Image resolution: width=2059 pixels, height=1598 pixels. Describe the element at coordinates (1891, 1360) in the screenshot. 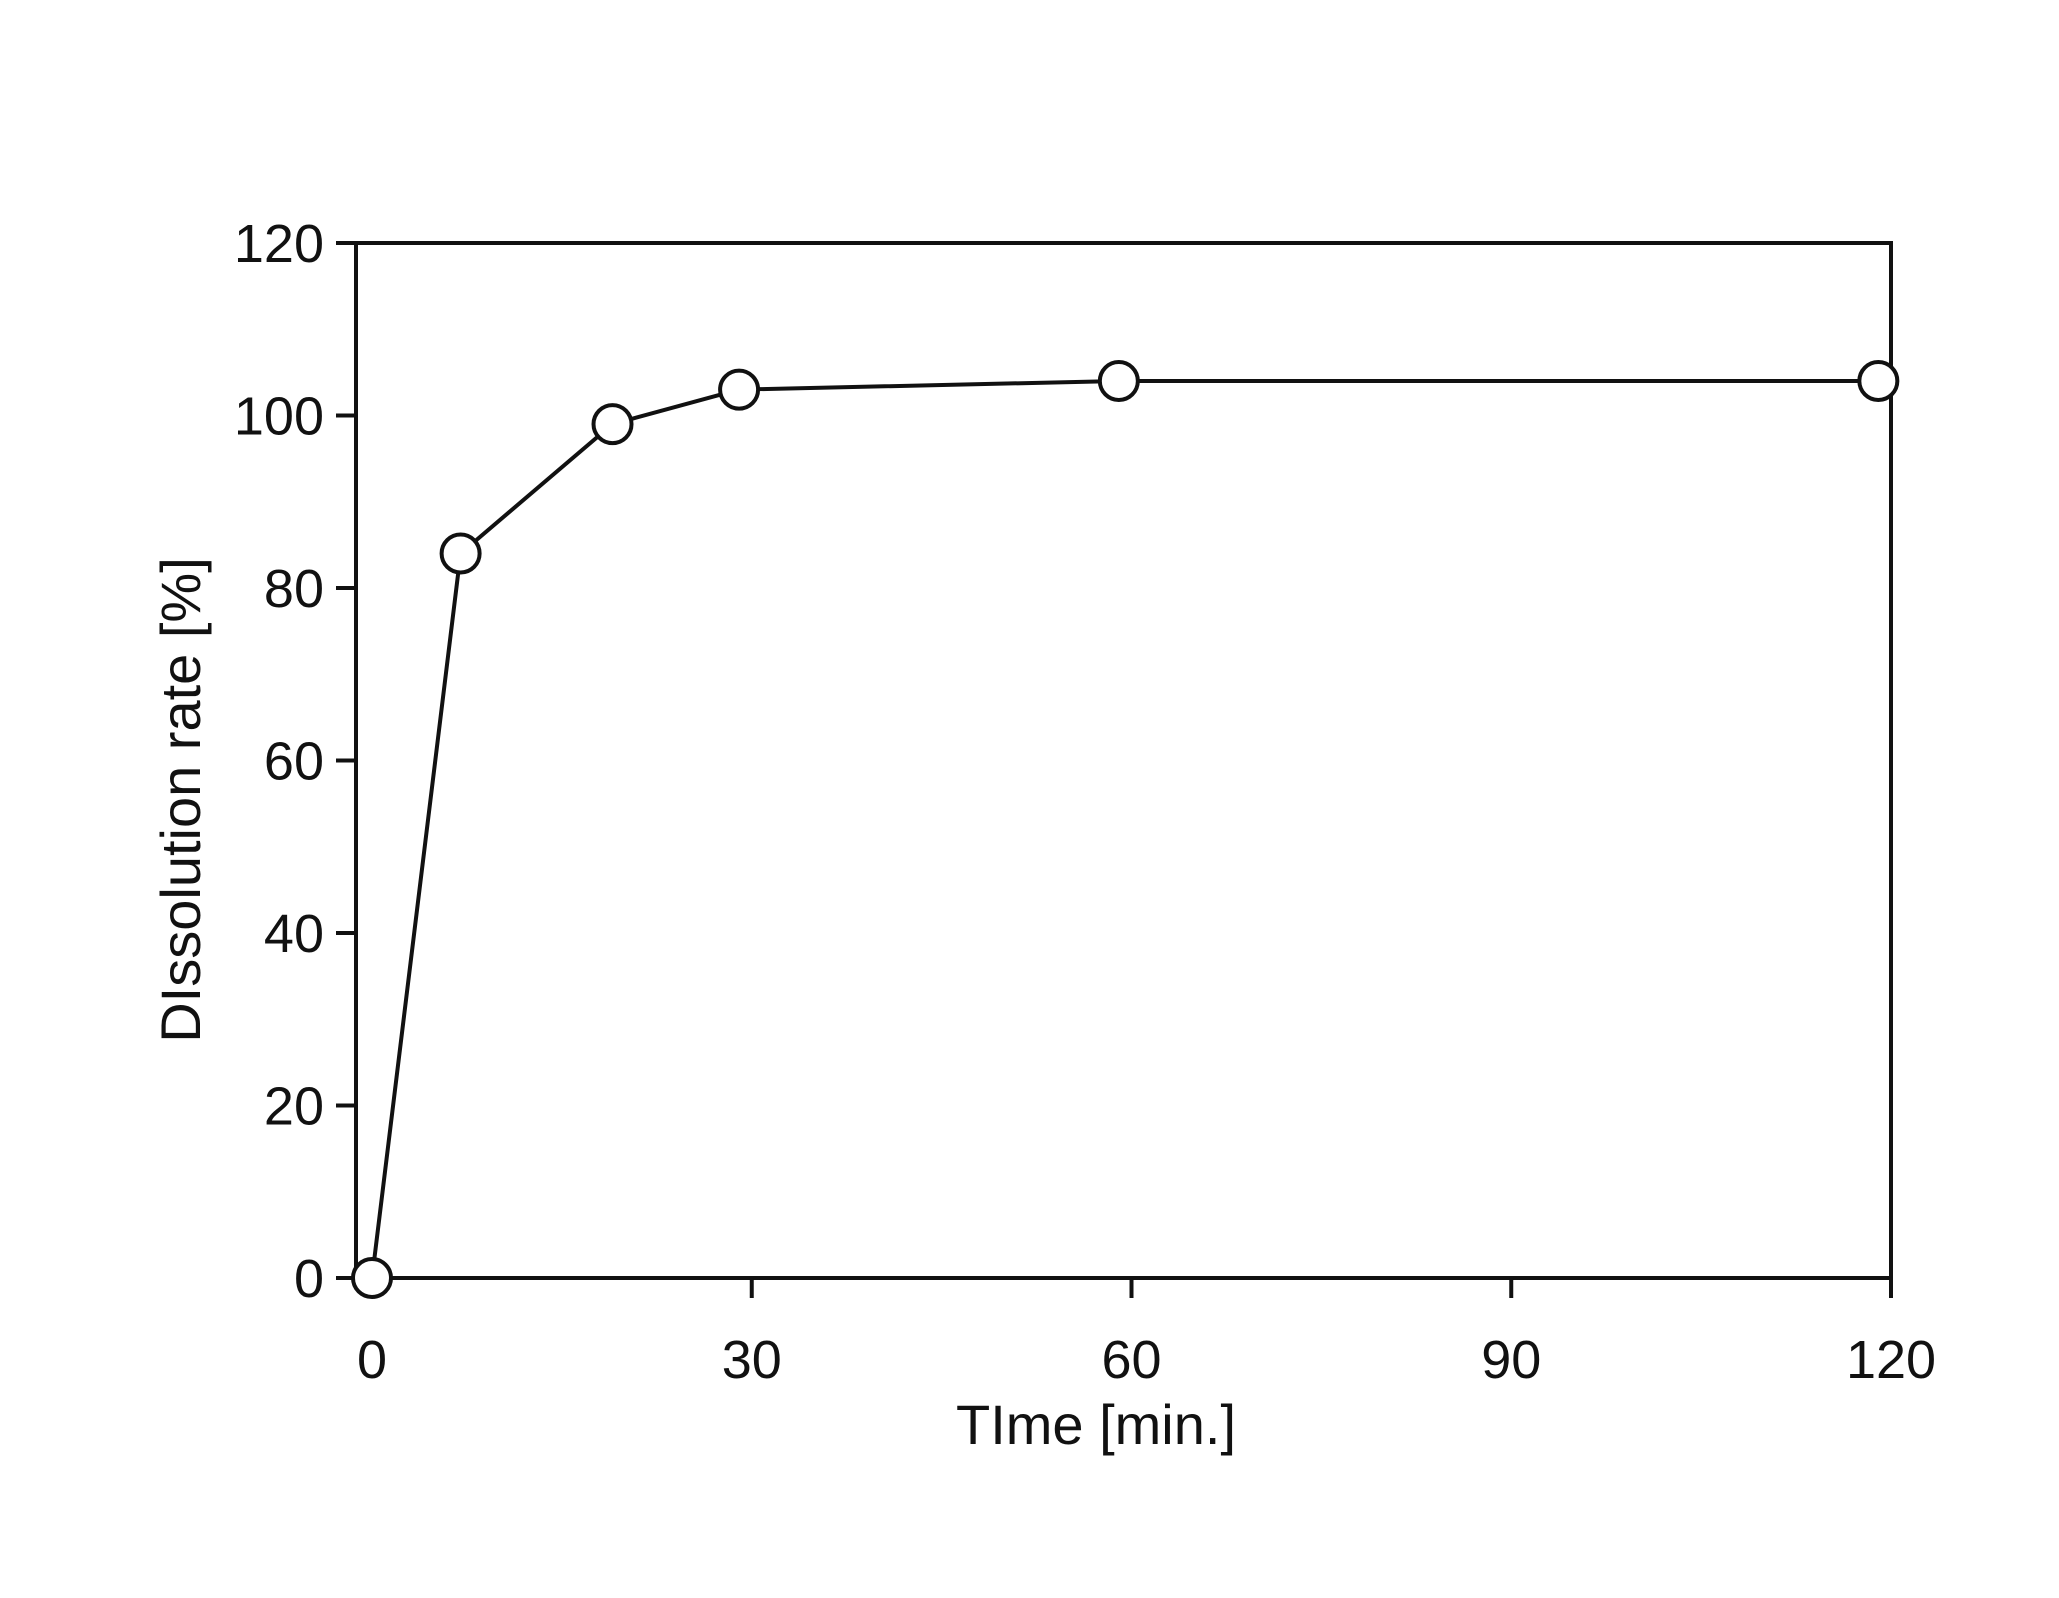

I see `x-tick-label: 120` at that location.